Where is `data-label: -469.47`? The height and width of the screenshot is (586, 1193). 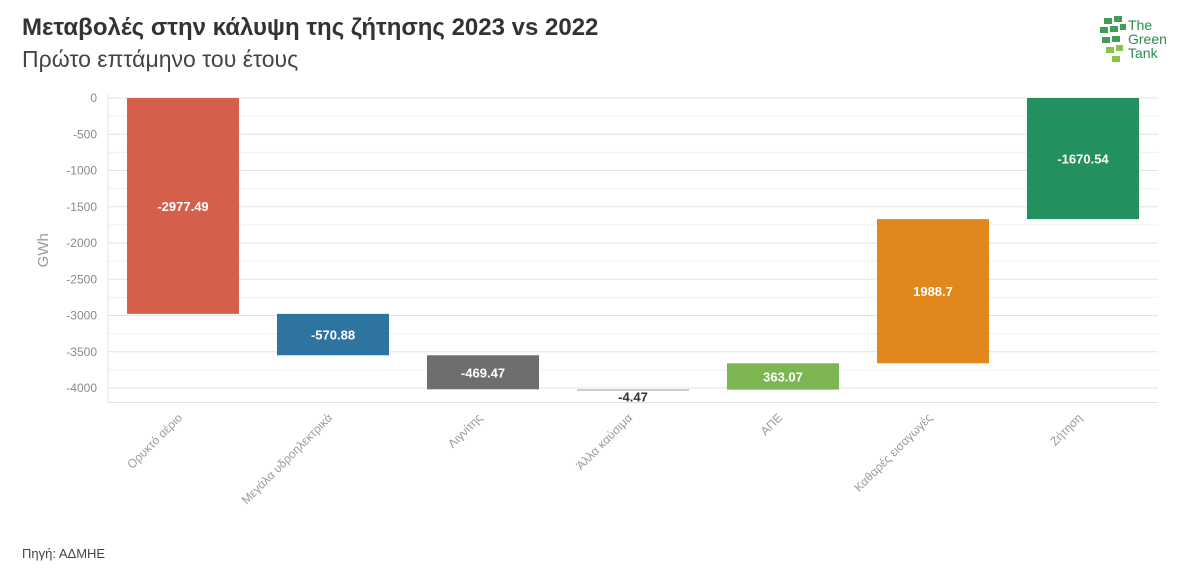 data-label: -469.47 is located at coordinates (483, 372).